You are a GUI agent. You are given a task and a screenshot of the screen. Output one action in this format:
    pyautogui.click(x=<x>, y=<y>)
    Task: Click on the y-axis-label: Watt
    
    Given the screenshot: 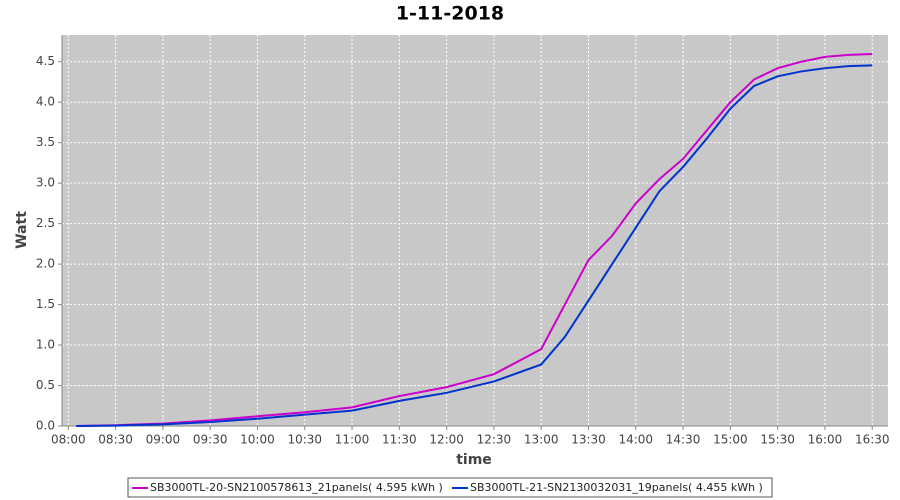 What is the action you would take?
    pyautogui.click(x=22, y=230)
    